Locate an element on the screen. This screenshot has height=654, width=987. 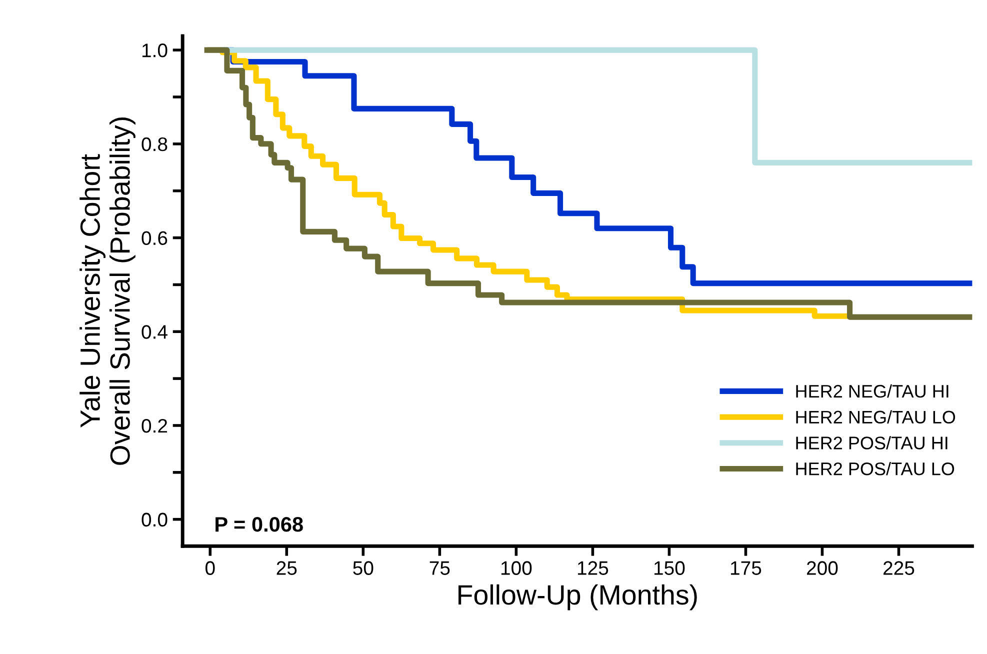
annotation: P = 0.068 is located at coordinates (259, 524).